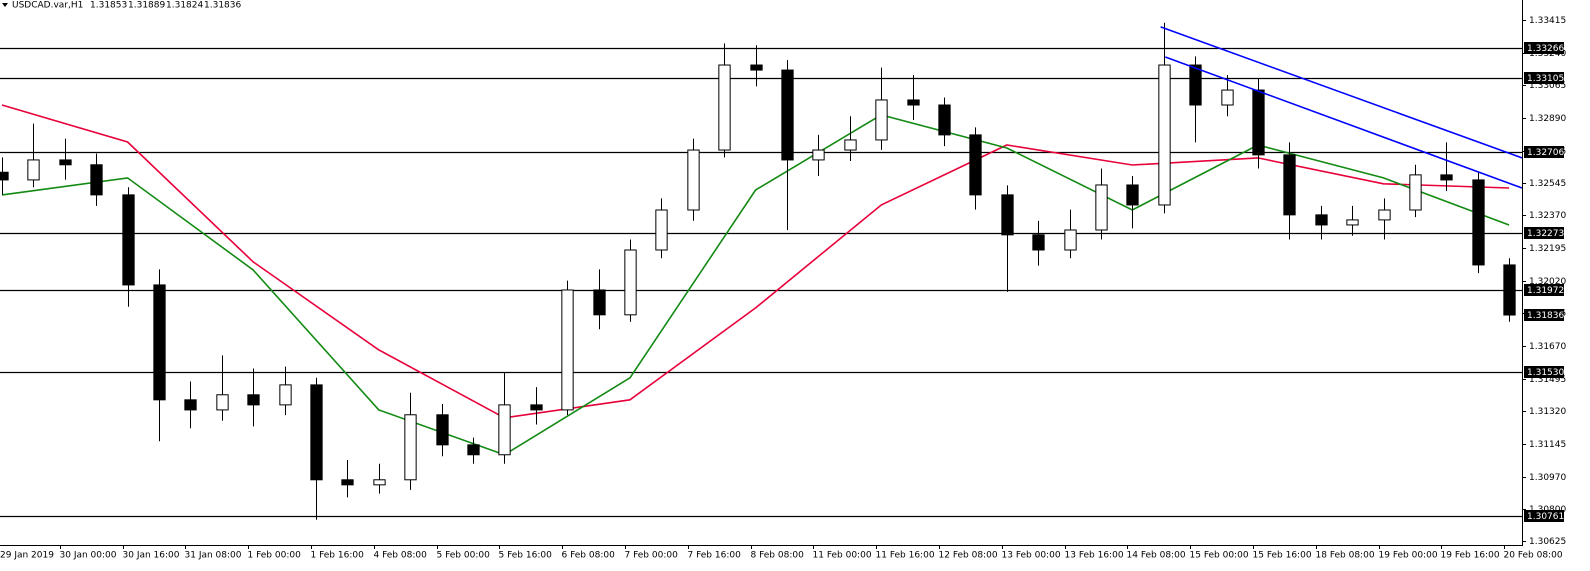 The image size is (1590, 571). Describe the element at coordinates (1547, 478) in the screenshot. I see `y-tick-label: 1.30970` at that location.